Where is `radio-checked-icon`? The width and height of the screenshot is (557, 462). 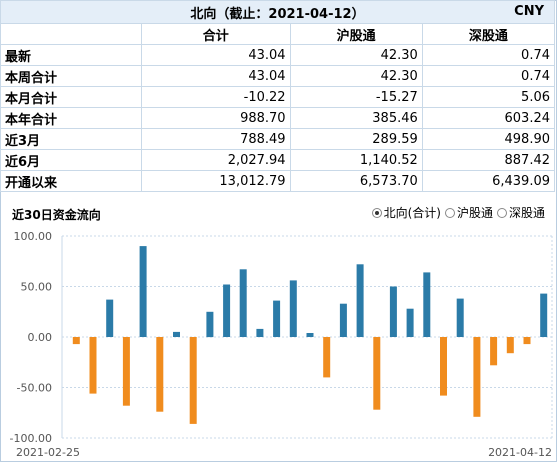
radio-checked-icon is located at coordinates (376, 212).